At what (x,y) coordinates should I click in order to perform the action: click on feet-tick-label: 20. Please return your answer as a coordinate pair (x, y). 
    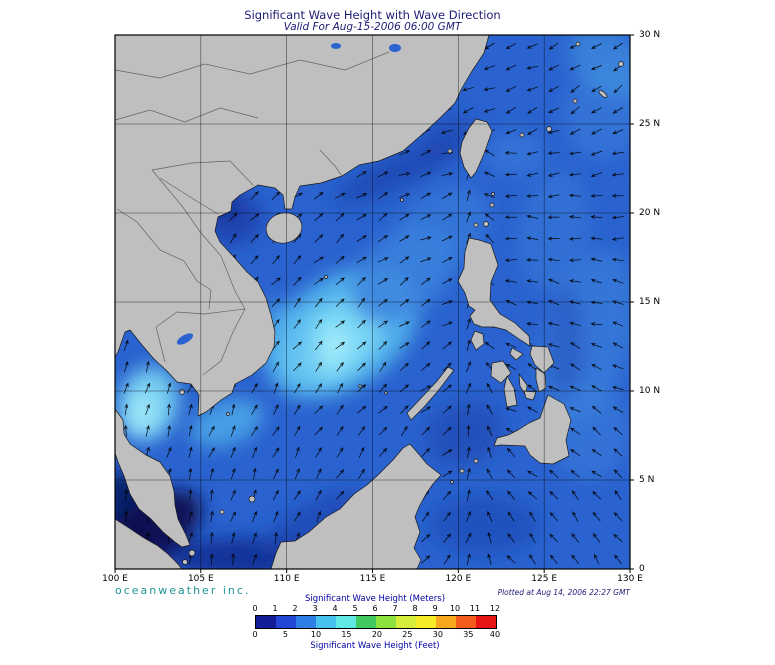
    Looking at the image, I should click on (376, 634).